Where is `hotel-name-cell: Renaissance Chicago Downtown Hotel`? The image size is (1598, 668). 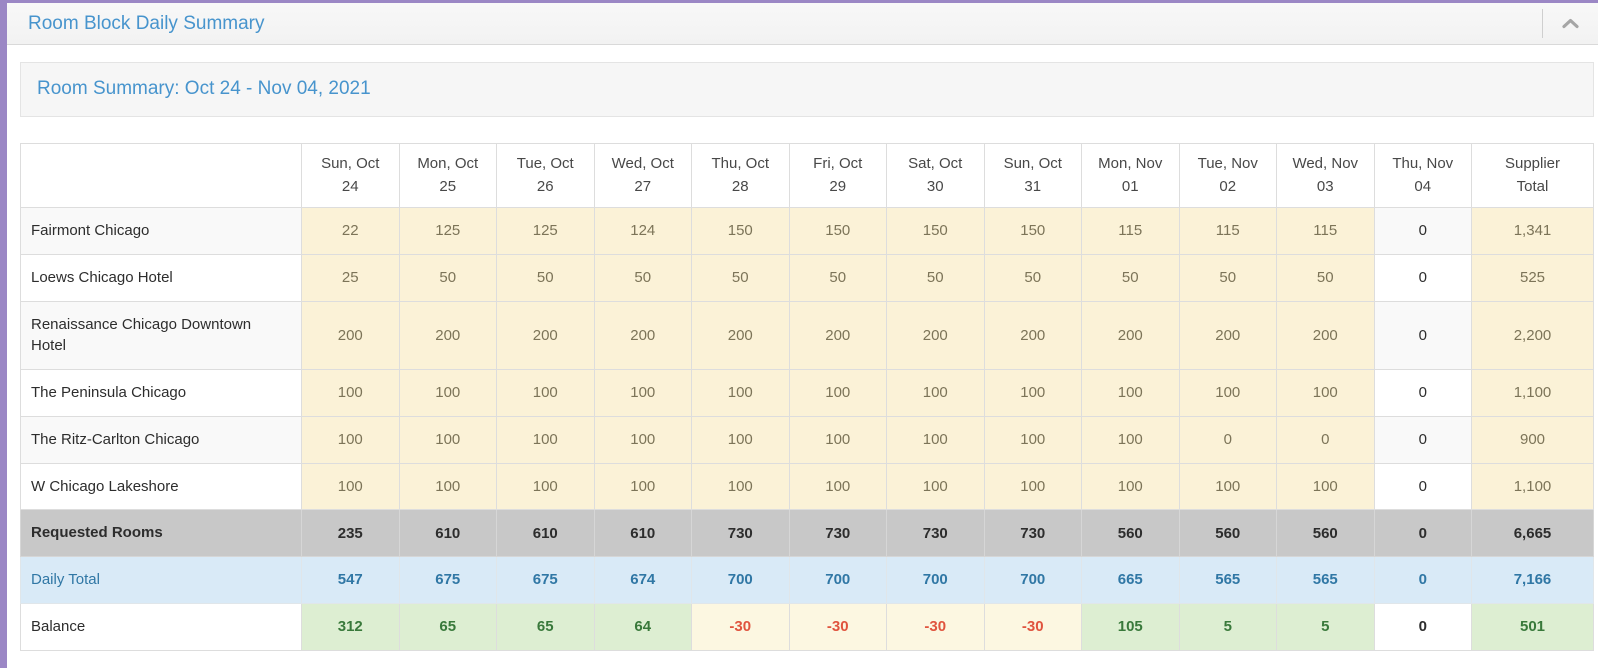
hotel-name-cell: Renaissance Chicago Downtown Hotel is located at coordinates (161, 335).